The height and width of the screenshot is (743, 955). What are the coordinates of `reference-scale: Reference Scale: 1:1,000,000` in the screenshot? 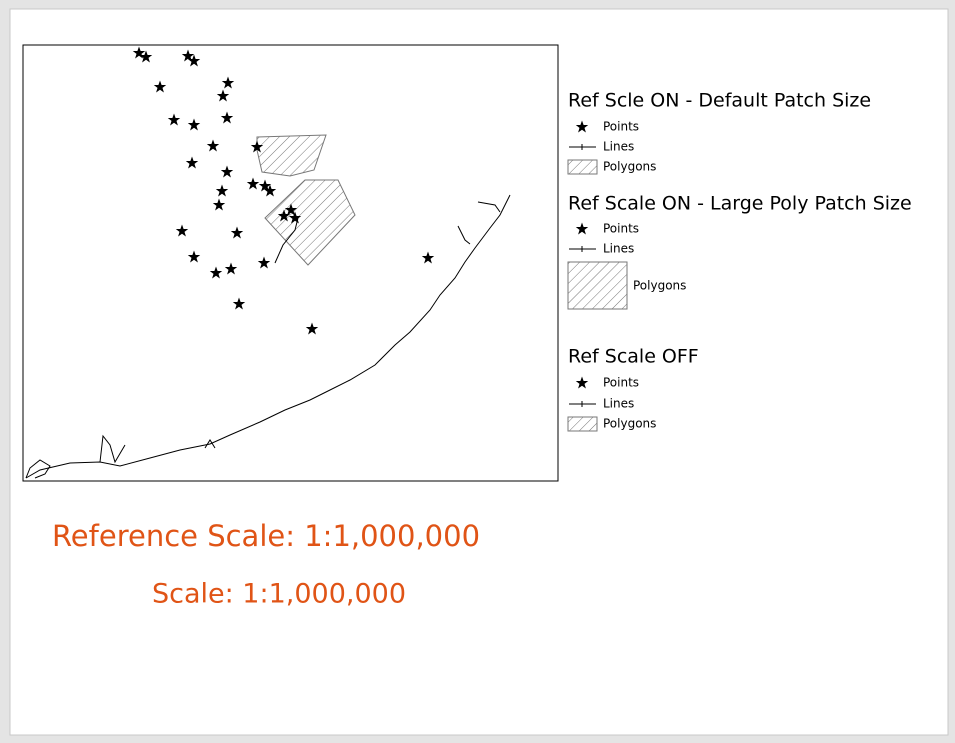 It's located at (266, 536).